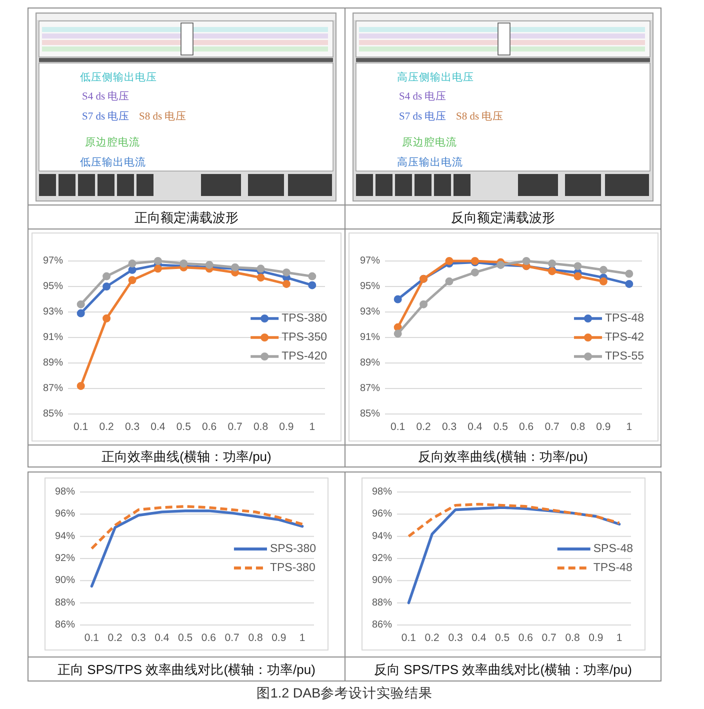 The width and height of the screenshot is (704, 709). I want to click on x-tick-label: 0.5, so click(502, 638).